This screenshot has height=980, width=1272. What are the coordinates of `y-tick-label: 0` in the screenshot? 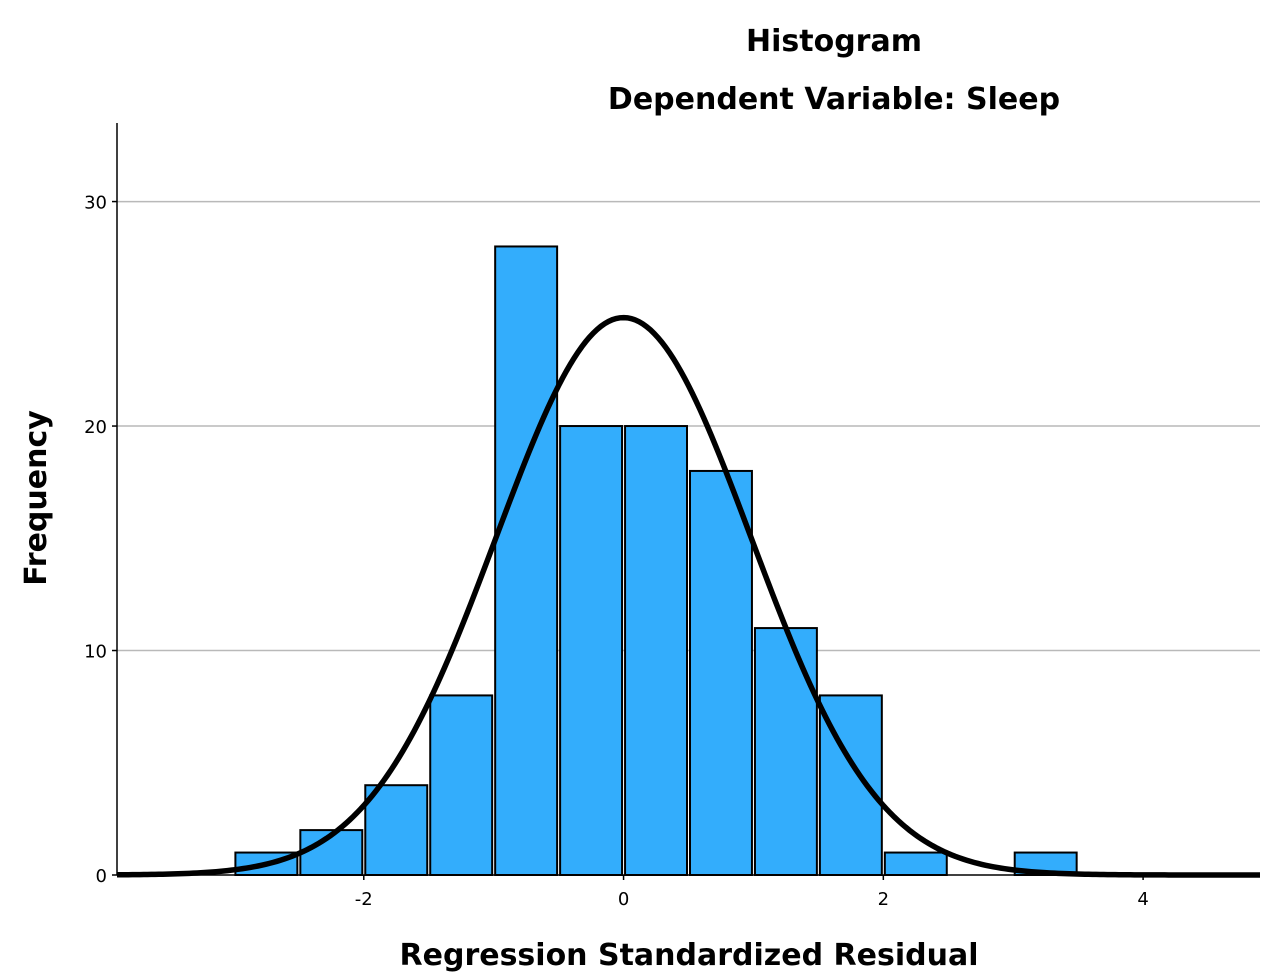 It's located at (101, 876).